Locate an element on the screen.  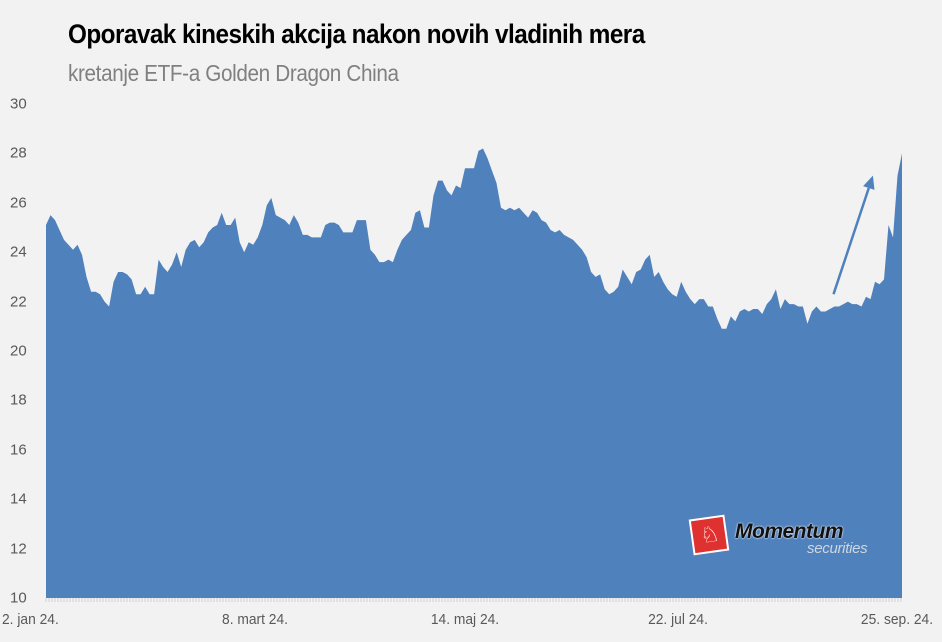
x-tick-label: 8. mart 24. is located at coordinates (255, 619).